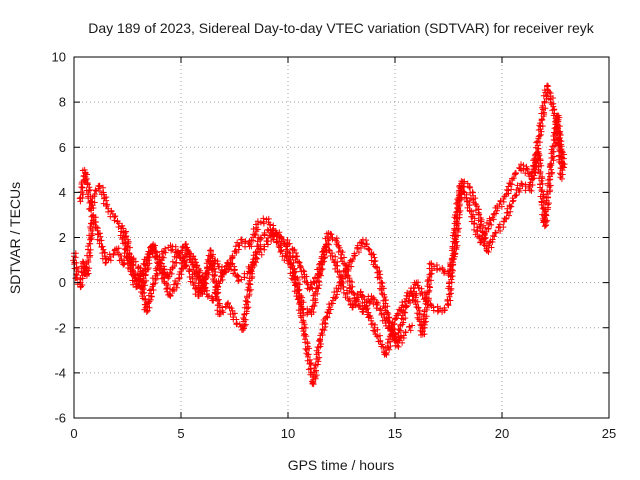  Describe the element at coordinates (288, 433) in the screenshot. I see `x-tick-label: 10` at that location.